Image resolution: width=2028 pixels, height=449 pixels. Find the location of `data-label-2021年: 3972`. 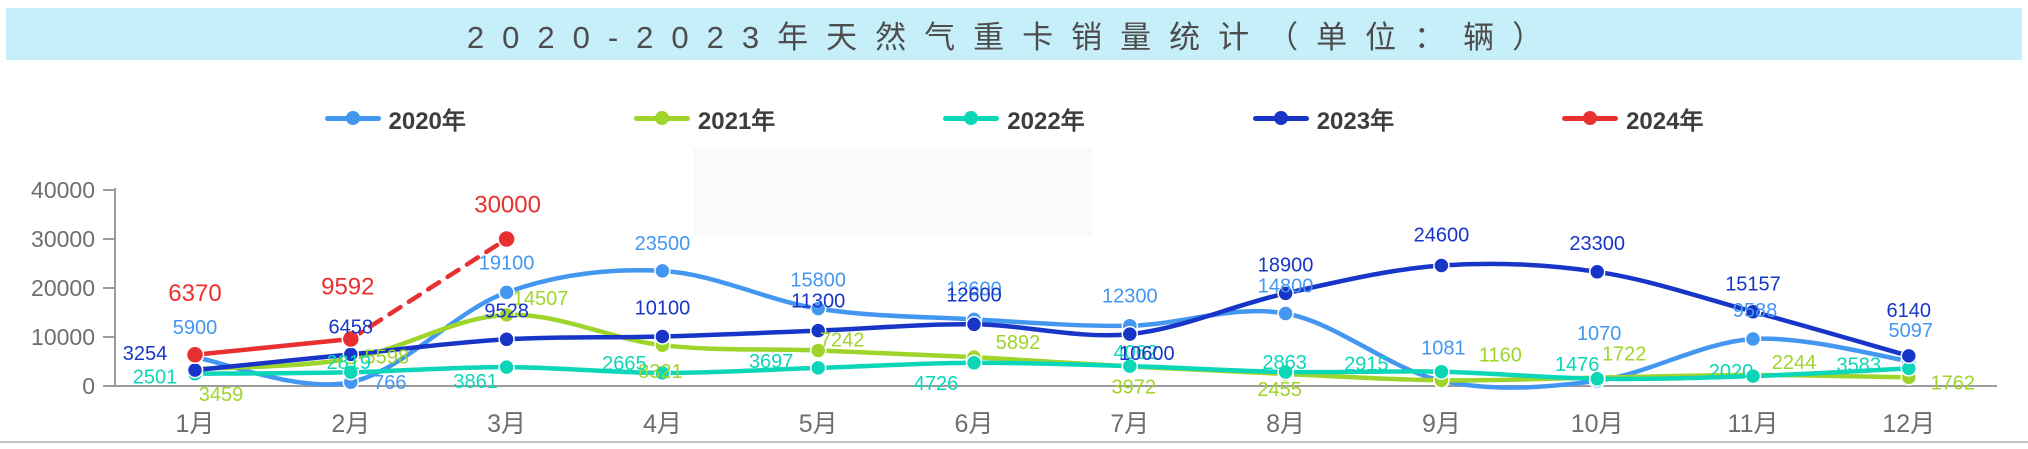

data-label-2021年: 3972 is located at coordinates (1134, 388).